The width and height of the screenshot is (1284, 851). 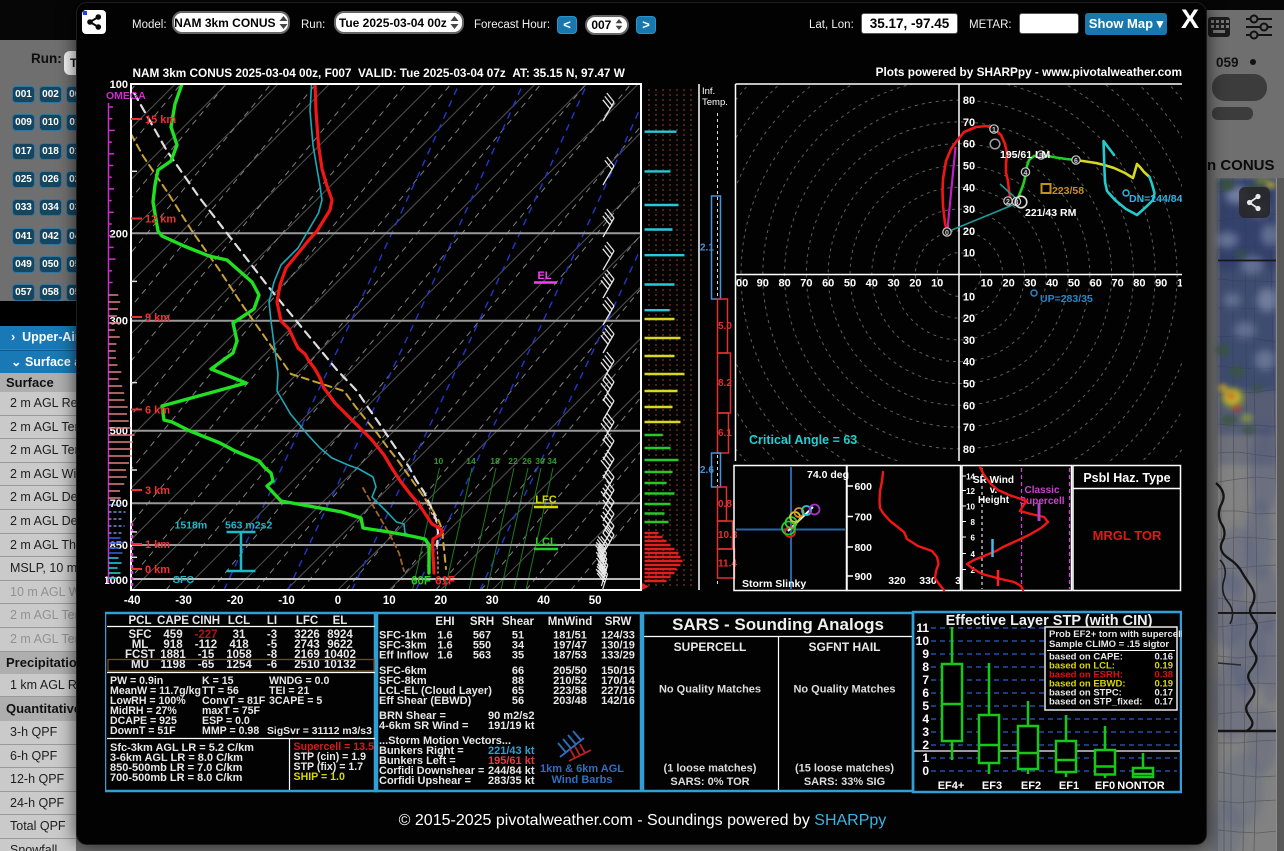 What do you see at coordinates (431, 771) in the screenshot?
I see `svg-text: Corfidi Downshear =` at bounding box center [431, 771].